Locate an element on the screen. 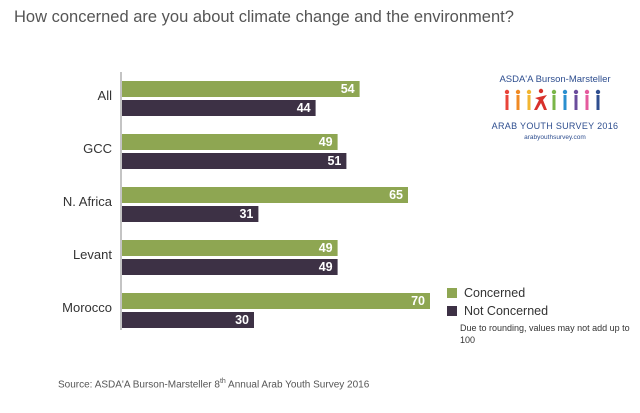 This screenshot has width=640, height=413. logo-survey-text: ARAB YOUTH SURVEY 2016 is located at coordinates (555, 126).